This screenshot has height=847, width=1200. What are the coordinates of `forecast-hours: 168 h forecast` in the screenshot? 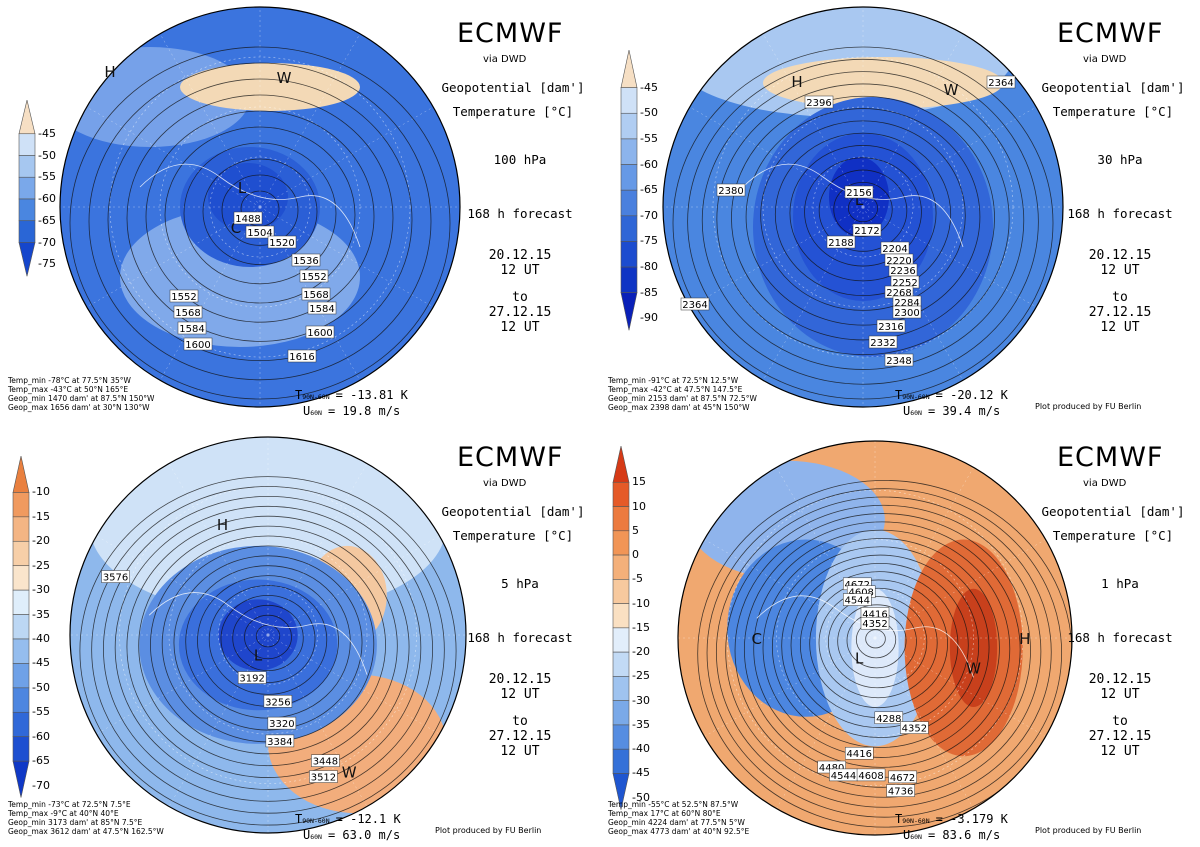 It's located at (1120, 637).